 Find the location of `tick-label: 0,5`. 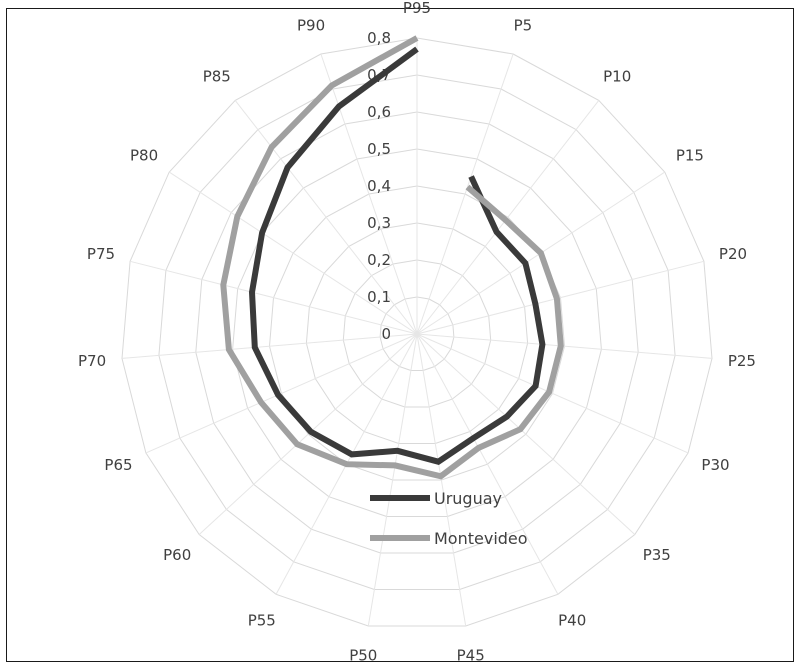

tick-label: 0,5 is located at coordinates (379, 149).